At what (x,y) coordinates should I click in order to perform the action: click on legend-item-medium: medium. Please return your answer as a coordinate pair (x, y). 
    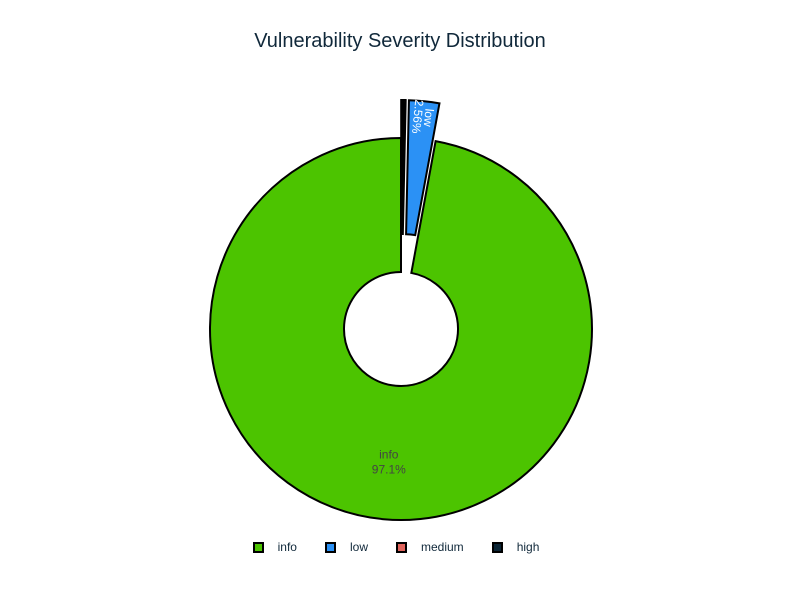
    Looking at the image, I should click on (434, 547).